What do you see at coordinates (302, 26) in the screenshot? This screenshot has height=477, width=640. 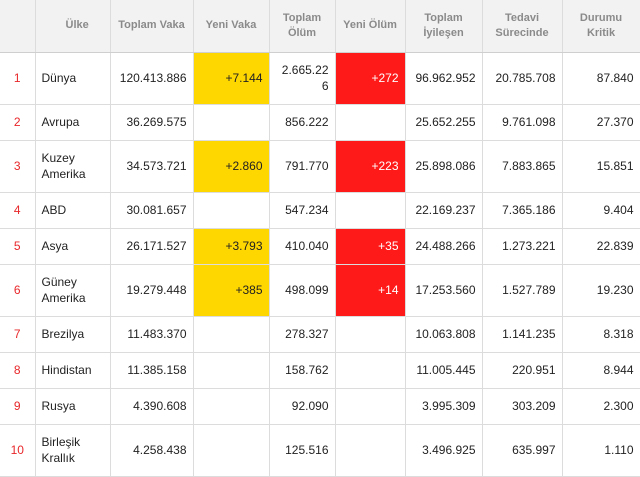 I see `header-total-deaths: Toplam Ölüm` at bounding box center [302, 26].